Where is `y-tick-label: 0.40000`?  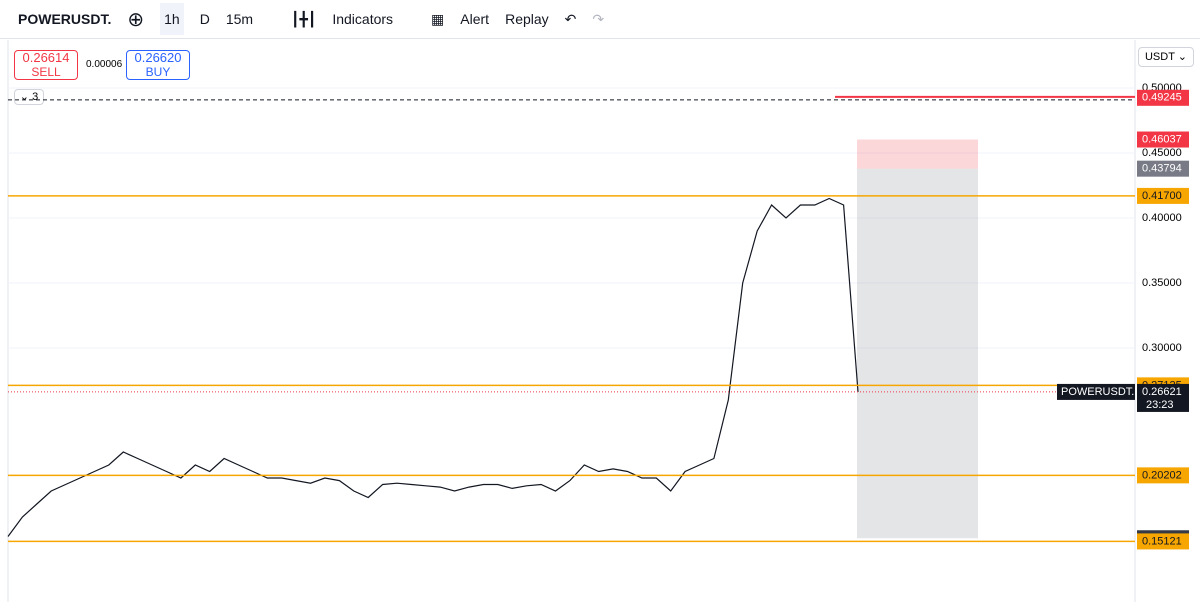
y-tick-label: 0.40000 is located at coordinates (1162, 218).